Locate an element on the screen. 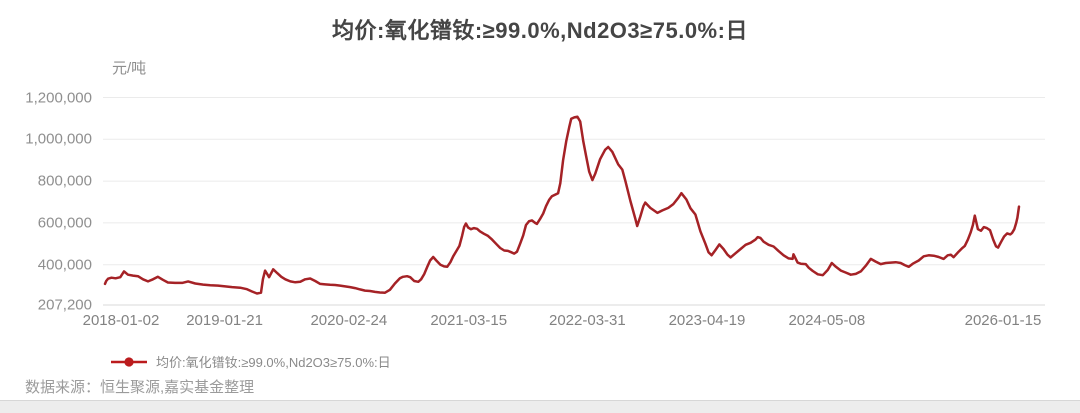  source-text: 恒生聚源,嘉实基金整理 is located at coordinates (177, 387).